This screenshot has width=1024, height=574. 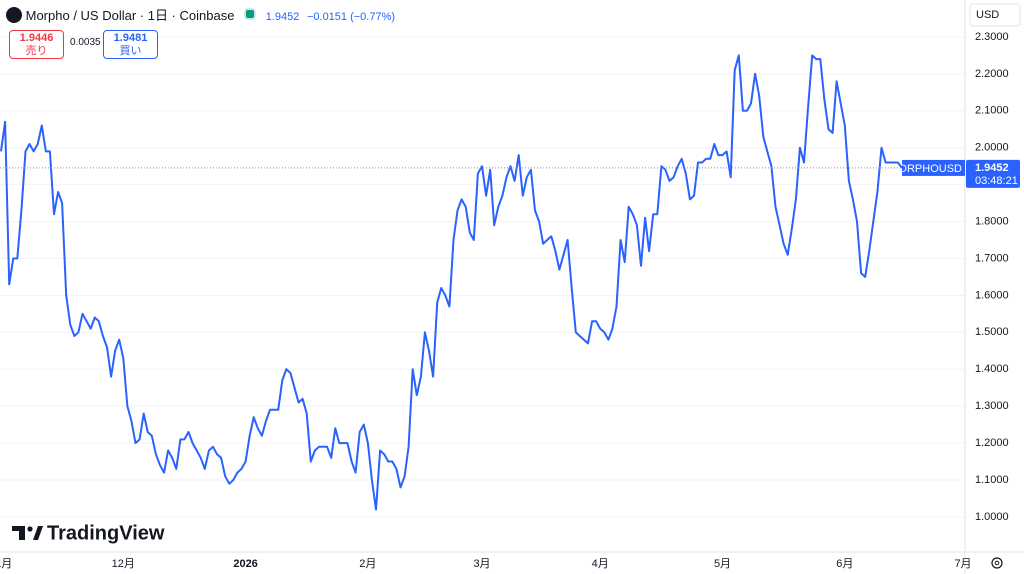 What do you see at coordinates (123, 564) in the screenshot?
I see `x-tick-label: 12月` at bounding box center [123, 564].